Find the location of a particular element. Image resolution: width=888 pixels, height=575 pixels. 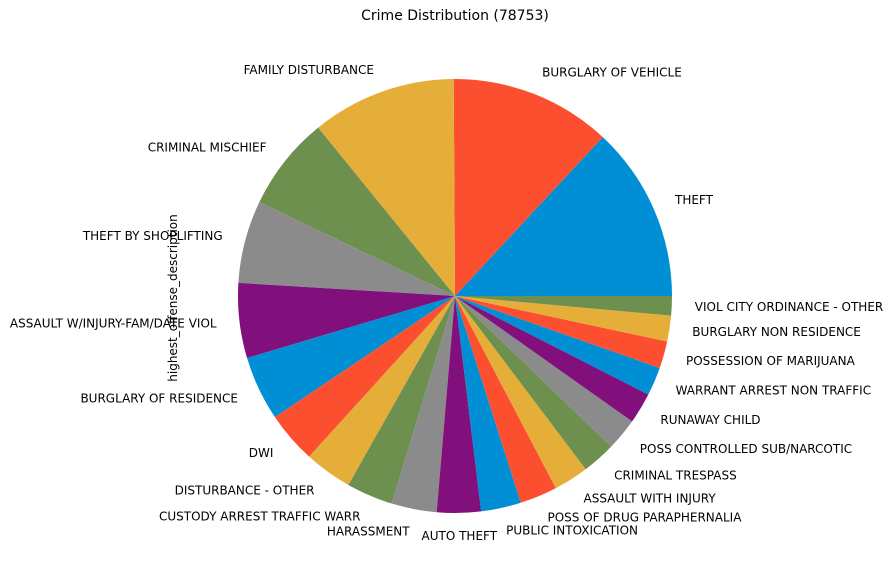

slice-label: ASSAULT W/INJURY-FAM/DATE VIOL is located at coordinates (113, 324).